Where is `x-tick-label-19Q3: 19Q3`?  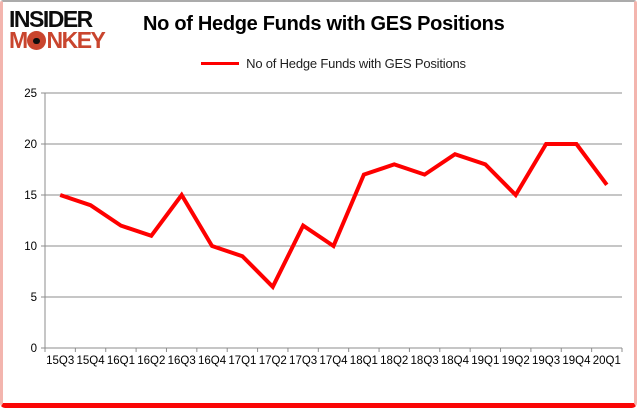 x-tick-label-19Q3: 19Q3 is located at coordinates (546, 361).